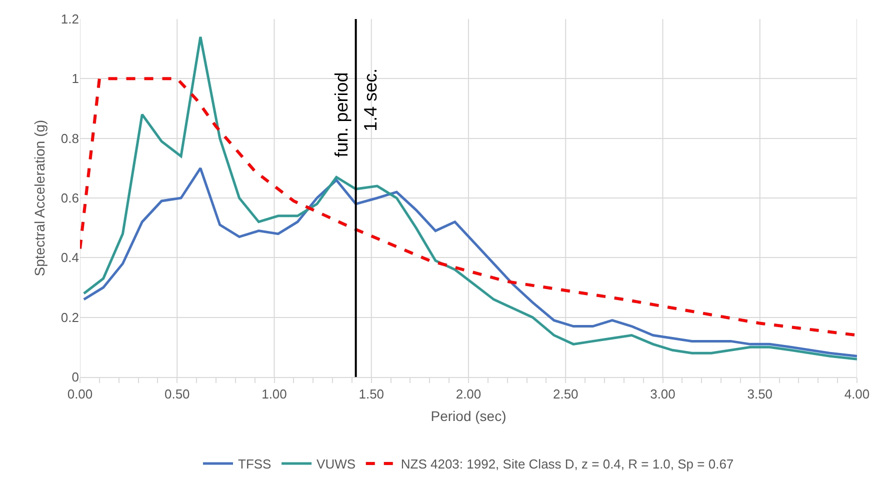 The height and width of the screenshot is (490, 883). Describe the element at coordinates (69, 138) in the screenshot. I see `y-tick-label: 0.8` at that location.